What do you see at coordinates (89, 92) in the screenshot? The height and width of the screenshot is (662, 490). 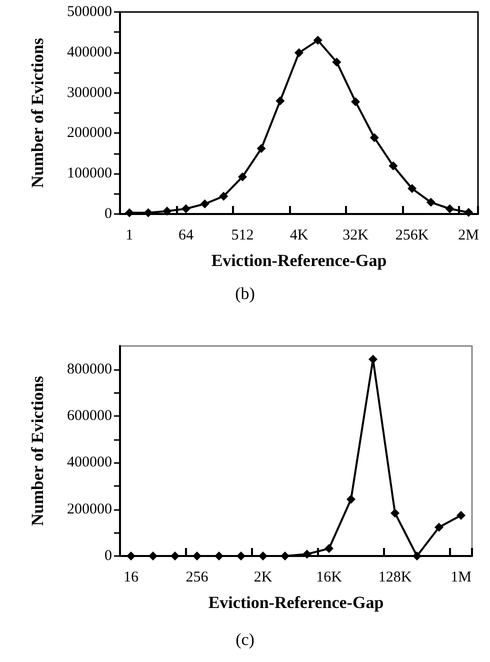 I see `y-tick-label: 300000` at bounding box center [89, 92].